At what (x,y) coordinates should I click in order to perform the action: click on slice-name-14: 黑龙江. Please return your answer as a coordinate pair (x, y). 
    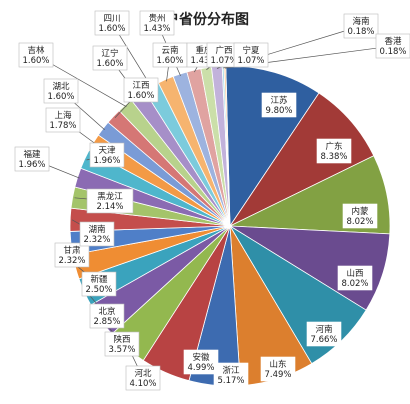
    Looking at the image, I should click on (110, 196).